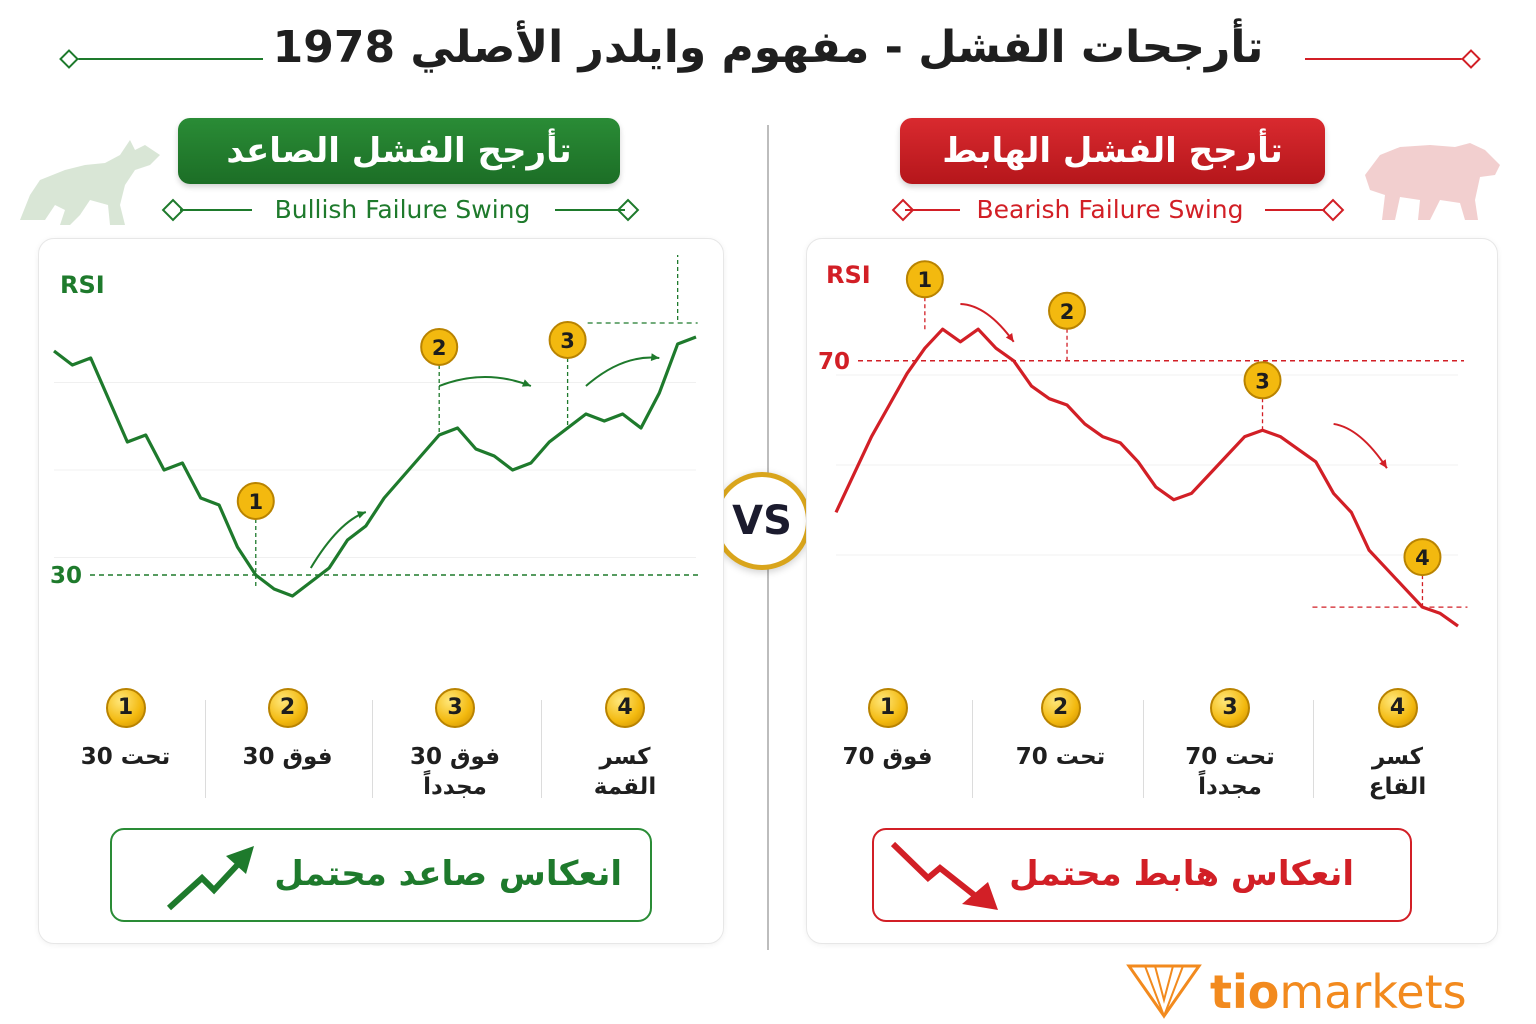 Image resolution: width=1536 pixels, height=1024 pixels. I want to click on bearish-result-text: انعكاس هابط محتمل, so click(1181, 874).